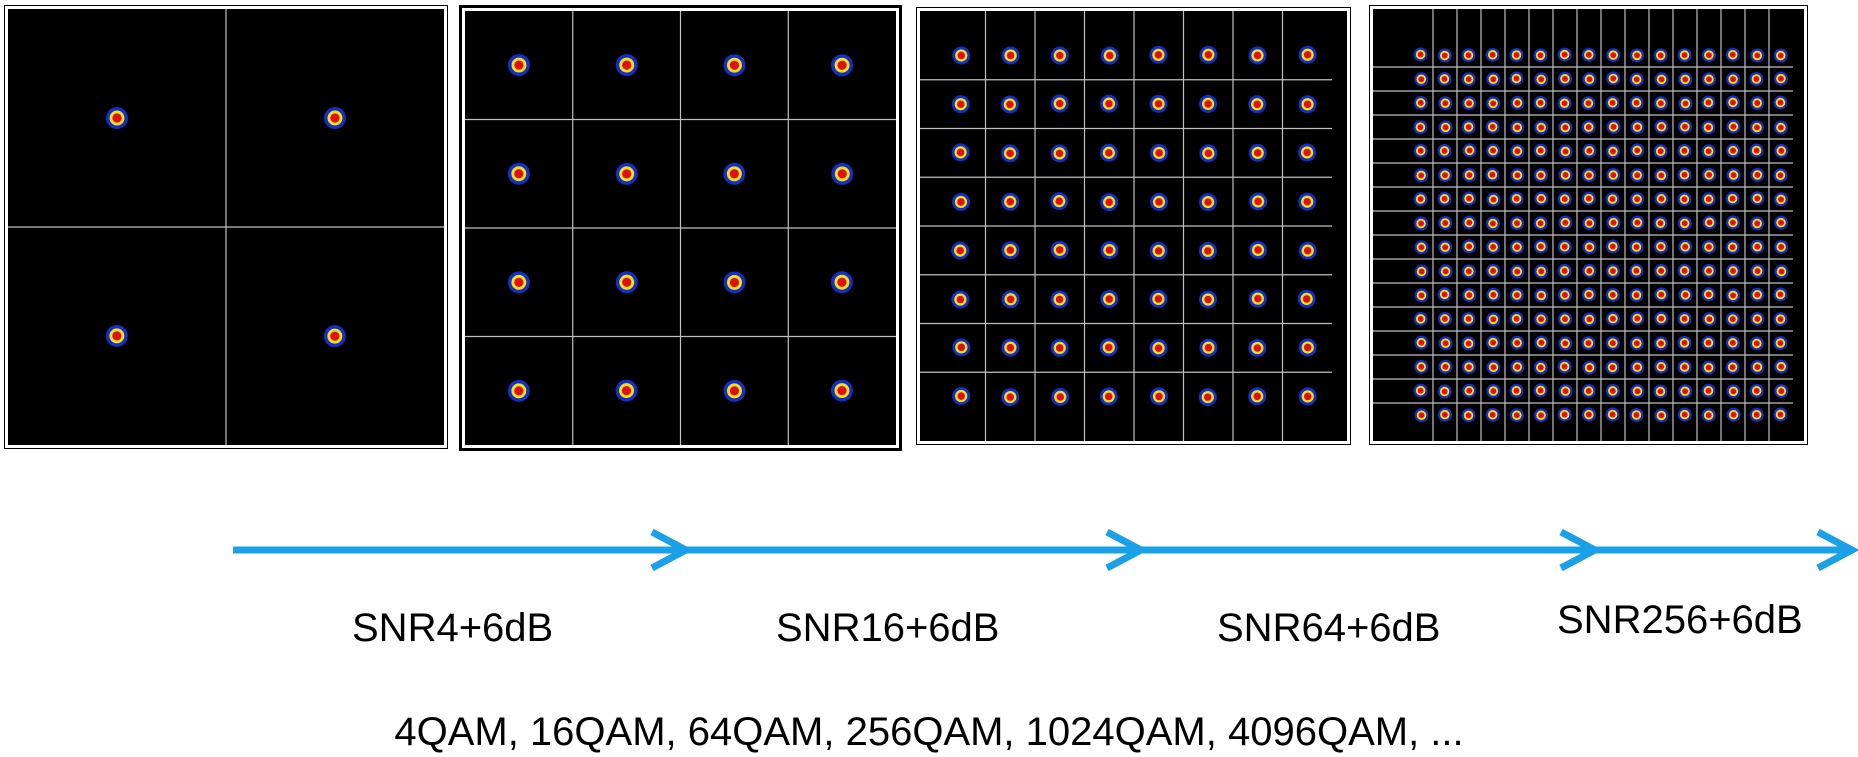 The height and width of the screenshot is (757, 1858). Describe the element at coordinates (1837, 550) in the screenshot. I see `snr-arrow-head` at that location.